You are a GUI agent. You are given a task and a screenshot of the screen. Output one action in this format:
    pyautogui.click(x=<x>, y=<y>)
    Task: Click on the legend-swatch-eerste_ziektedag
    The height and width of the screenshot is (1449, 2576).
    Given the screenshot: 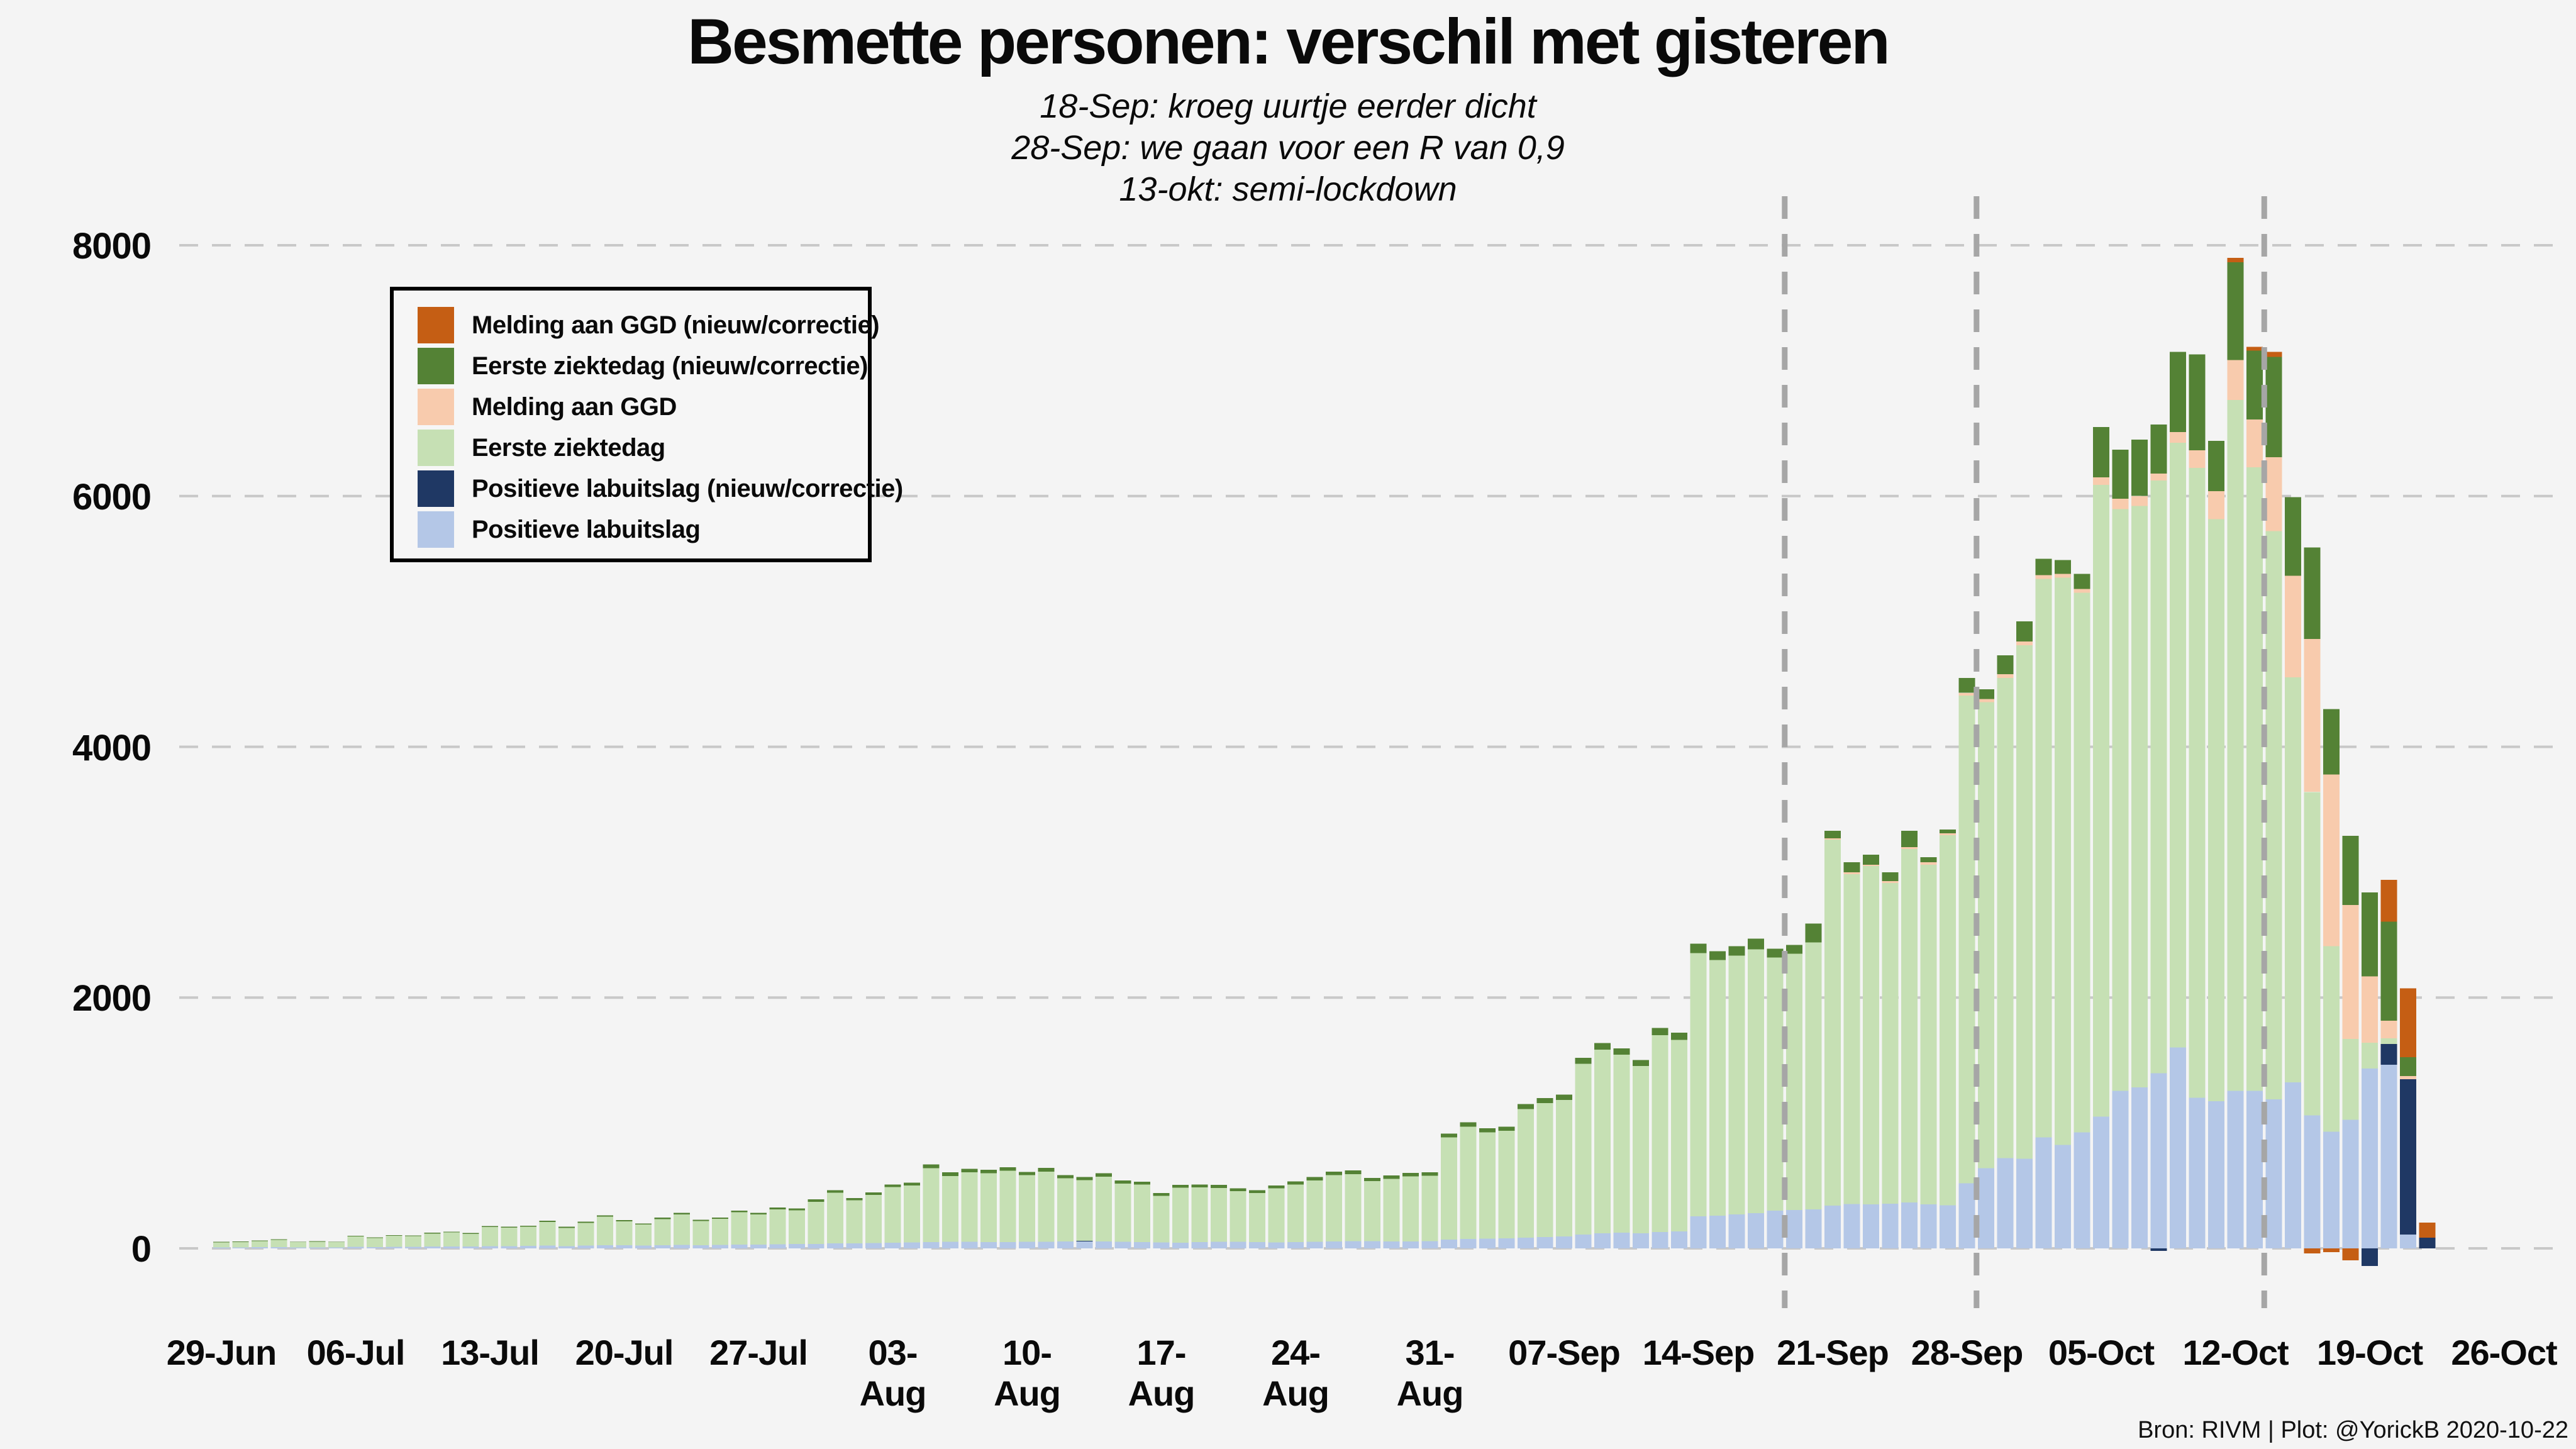 What is the action you would take?
    pyautogui.click(x=436, y=448)
    